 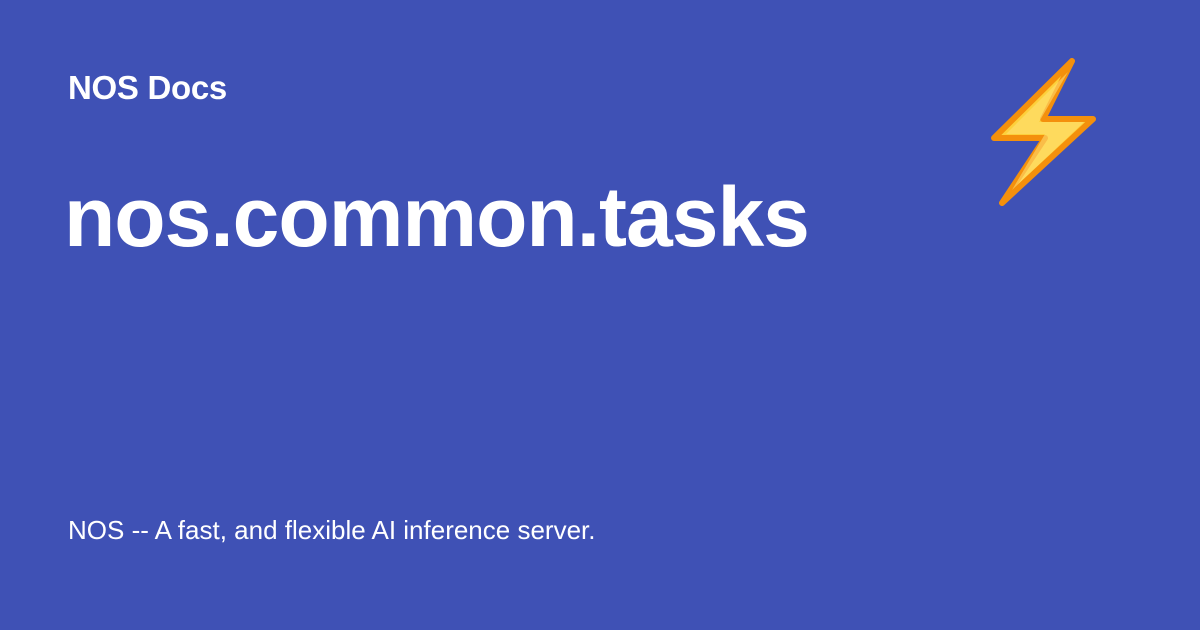 I want to click on page-title: nos.common.tasks, so click(x=437, y=217).